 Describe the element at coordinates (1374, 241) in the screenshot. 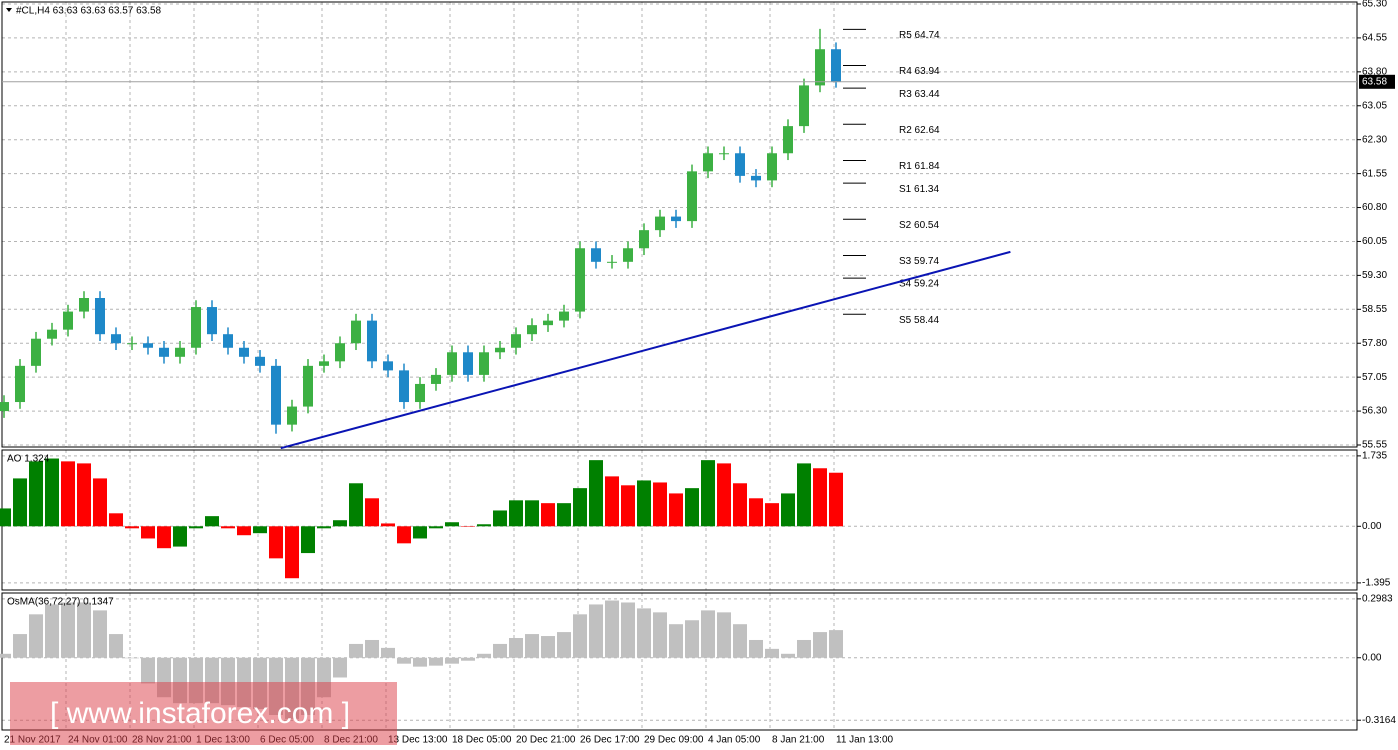

I see `y-tick-label: 60.05` at that location.